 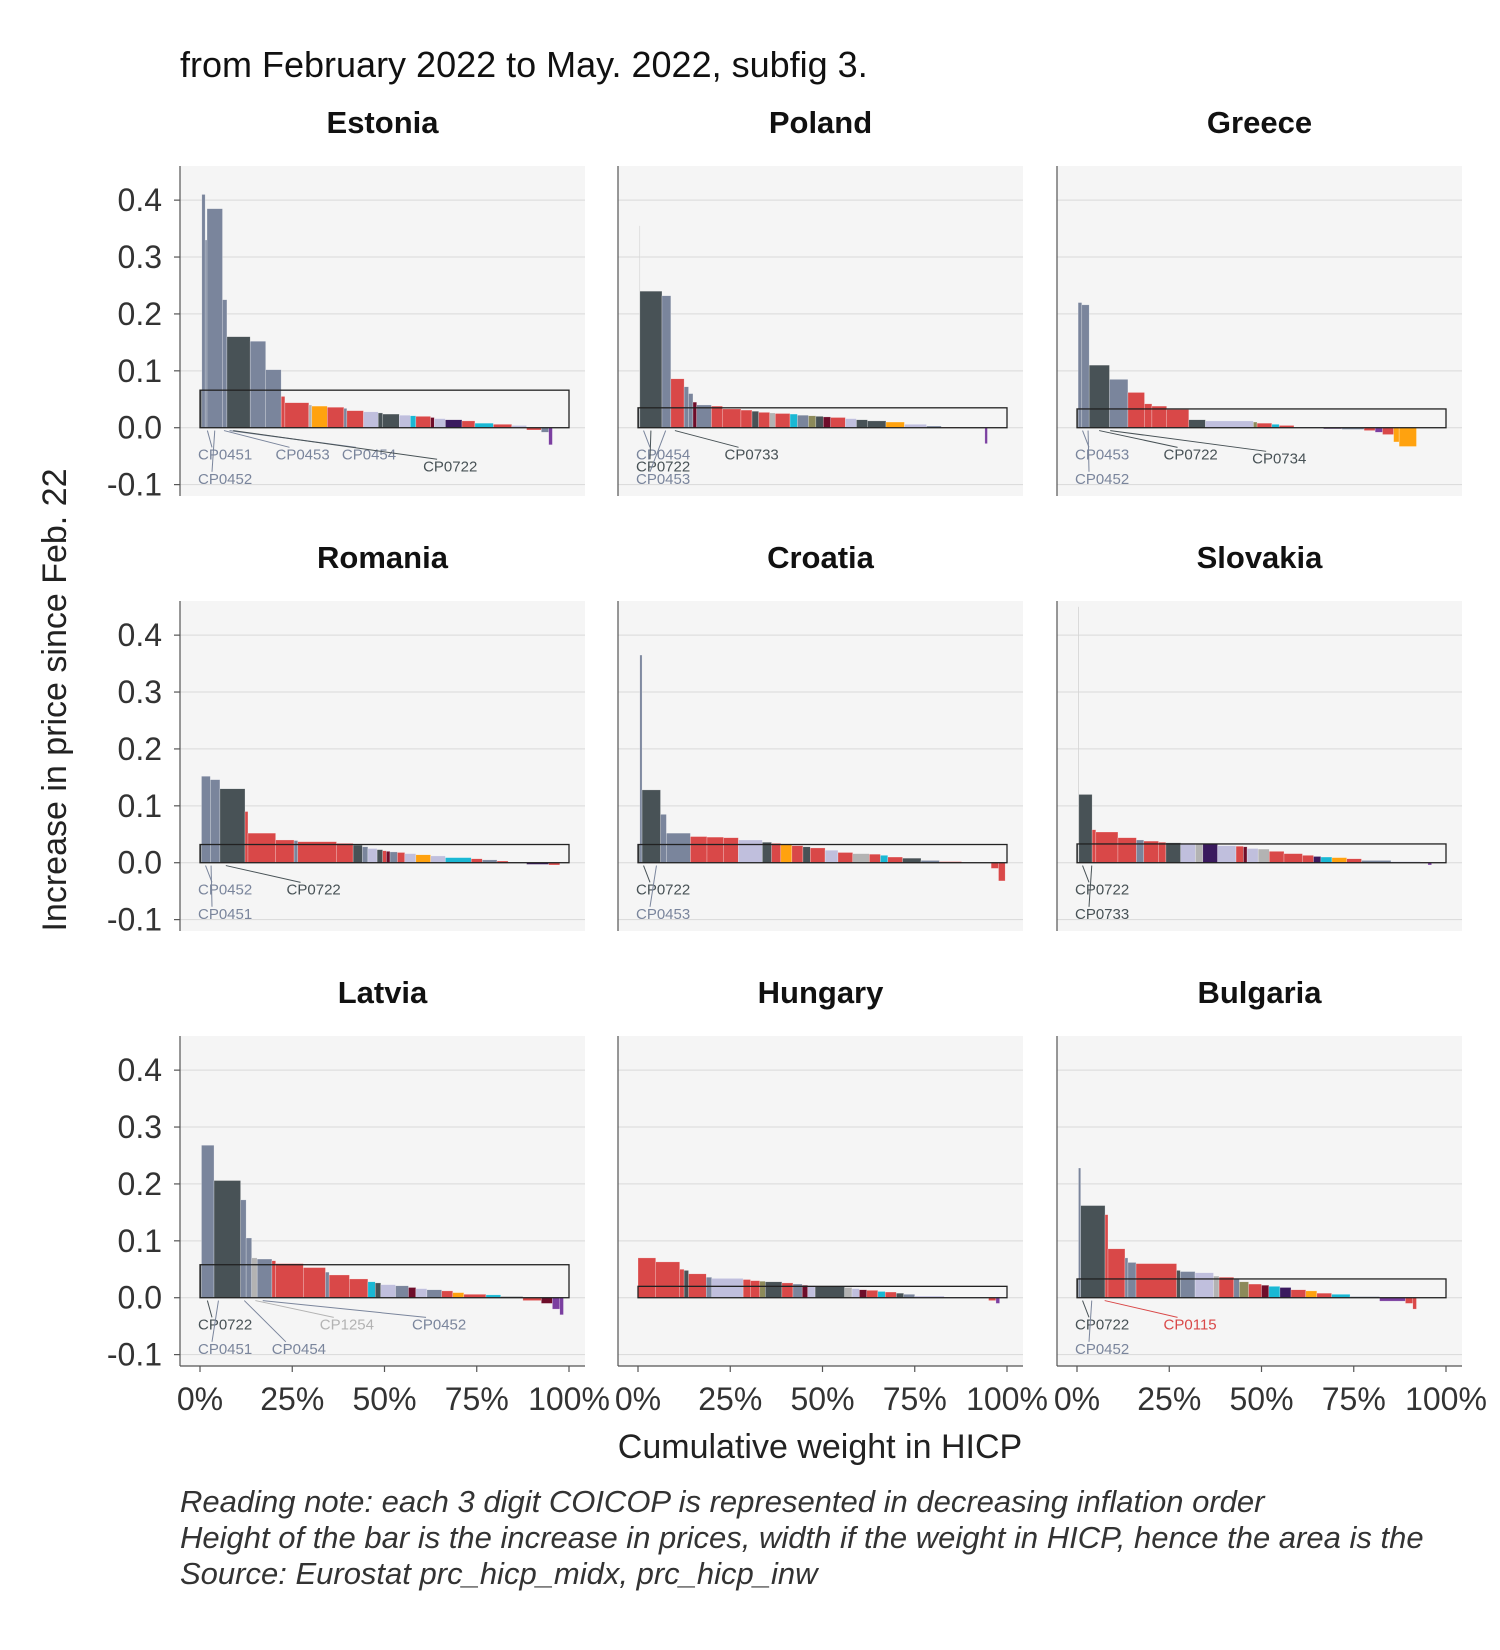 What do you see at coordinates (1259, 992) in the screenshot?
I see `panel-title-bulgaria: Bulgaria` at bounding box center [1259, 992].